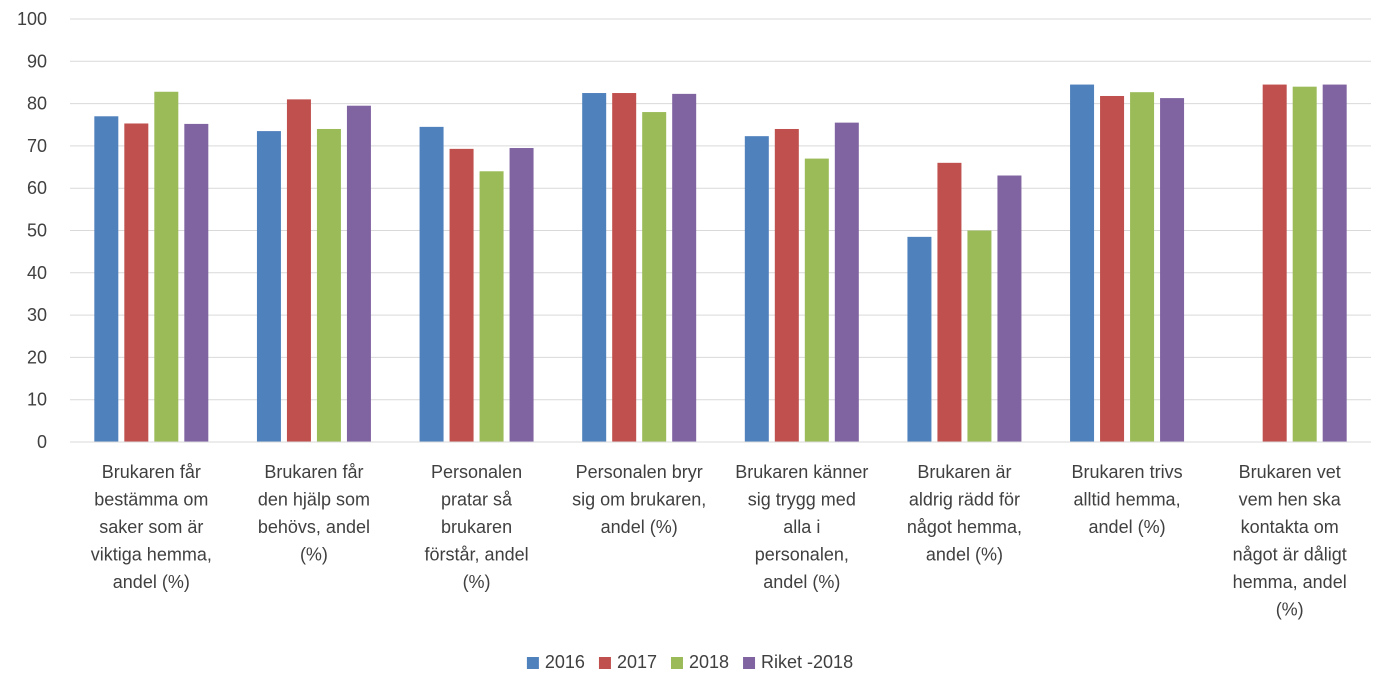 This screenshot has width=1381, height=688. I want to click on x-category-line: pratar så, so click(477, 500).